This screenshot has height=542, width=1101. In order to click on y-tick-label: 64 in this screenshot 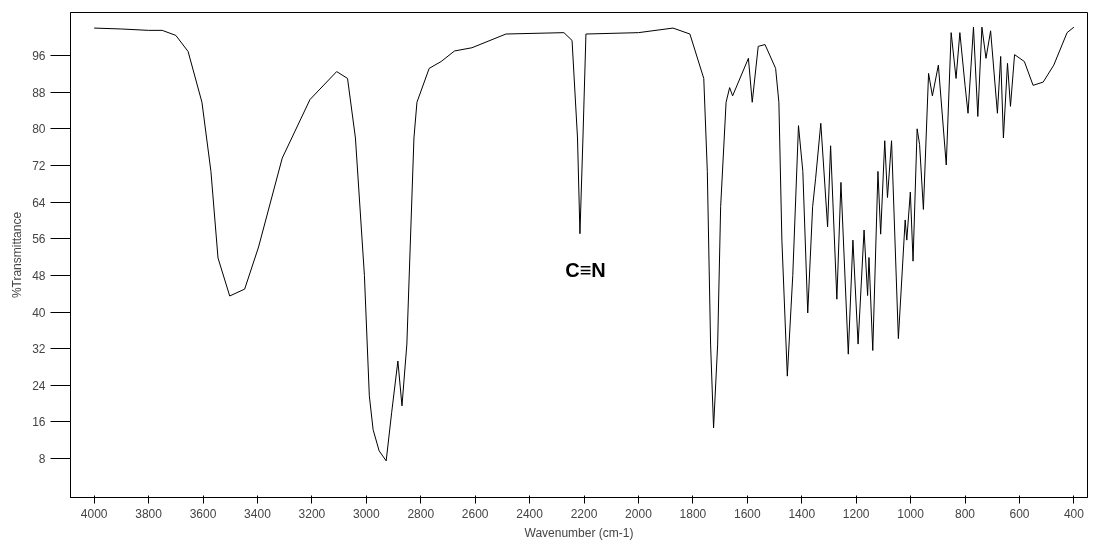, I will do `click(39, 202)`.